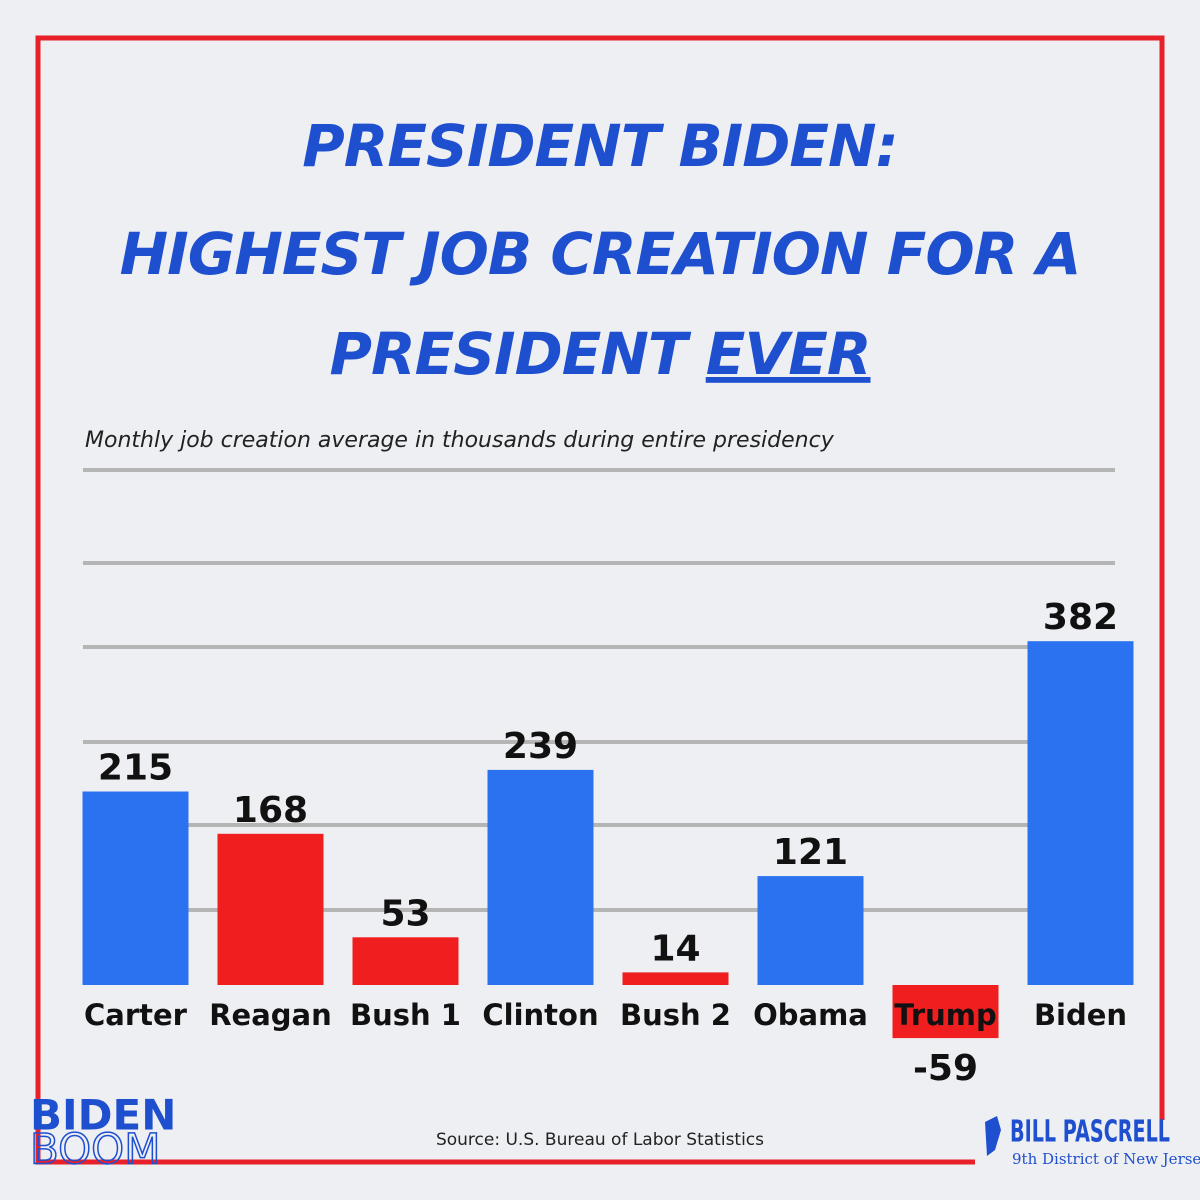  I want to click on value-label: 239, so click(540, 746).